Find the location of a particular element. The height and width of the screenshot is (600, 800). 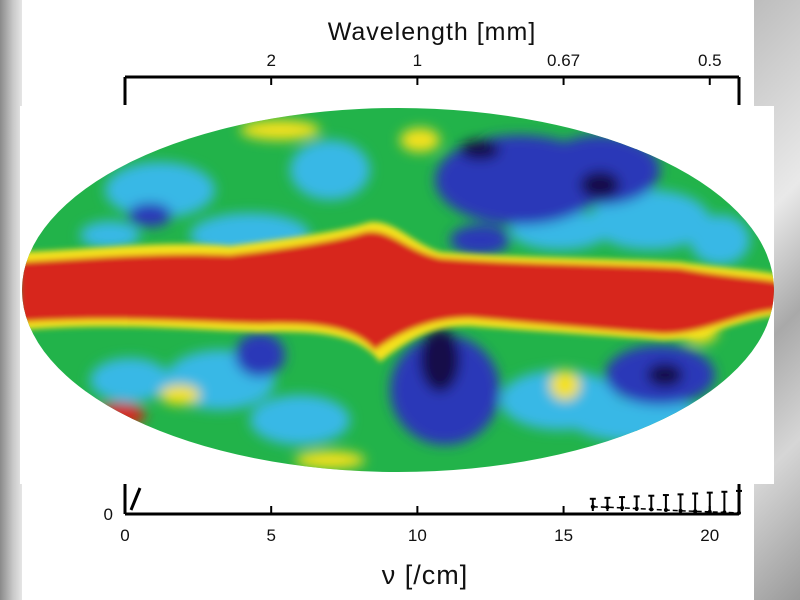

spectrum-rising-edge is located at coordinates (135, 499).